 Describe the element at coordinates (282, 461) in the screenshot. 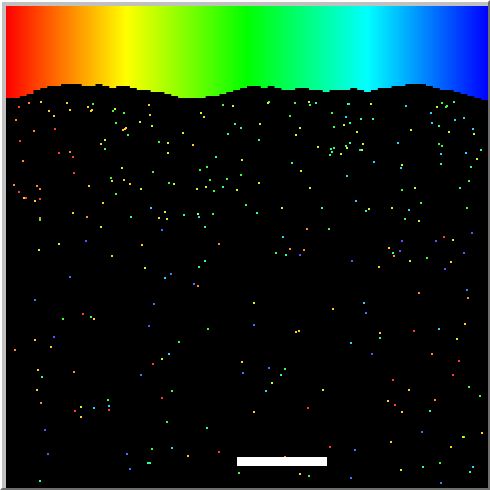

I see `player-paddle` at that location.